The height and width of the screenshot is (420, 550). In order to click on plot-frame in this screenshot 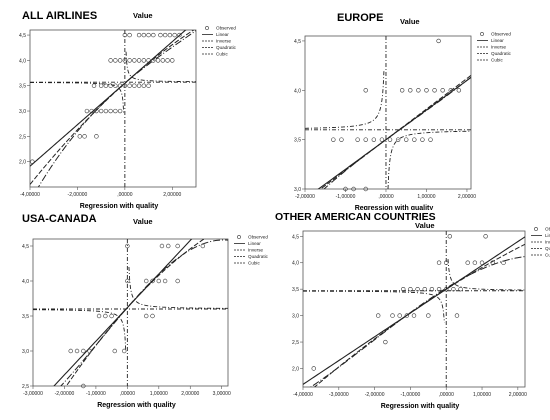, I will do `click(388, 112)`.